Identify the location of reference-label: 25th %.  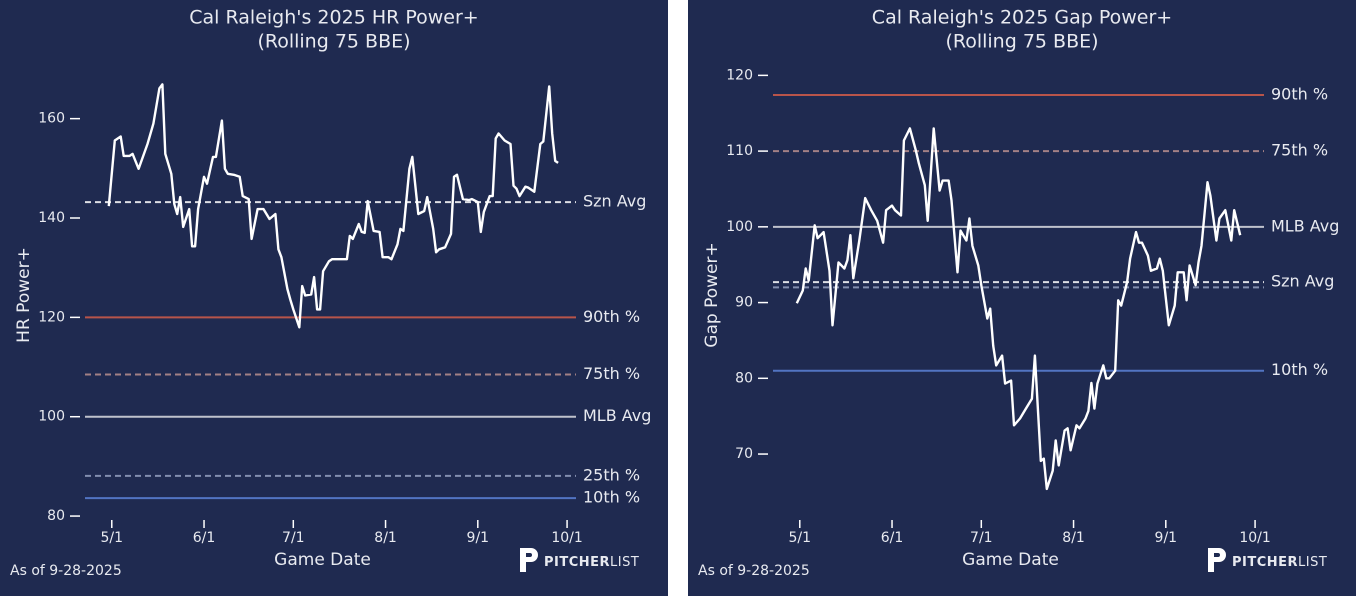
(611, 474).